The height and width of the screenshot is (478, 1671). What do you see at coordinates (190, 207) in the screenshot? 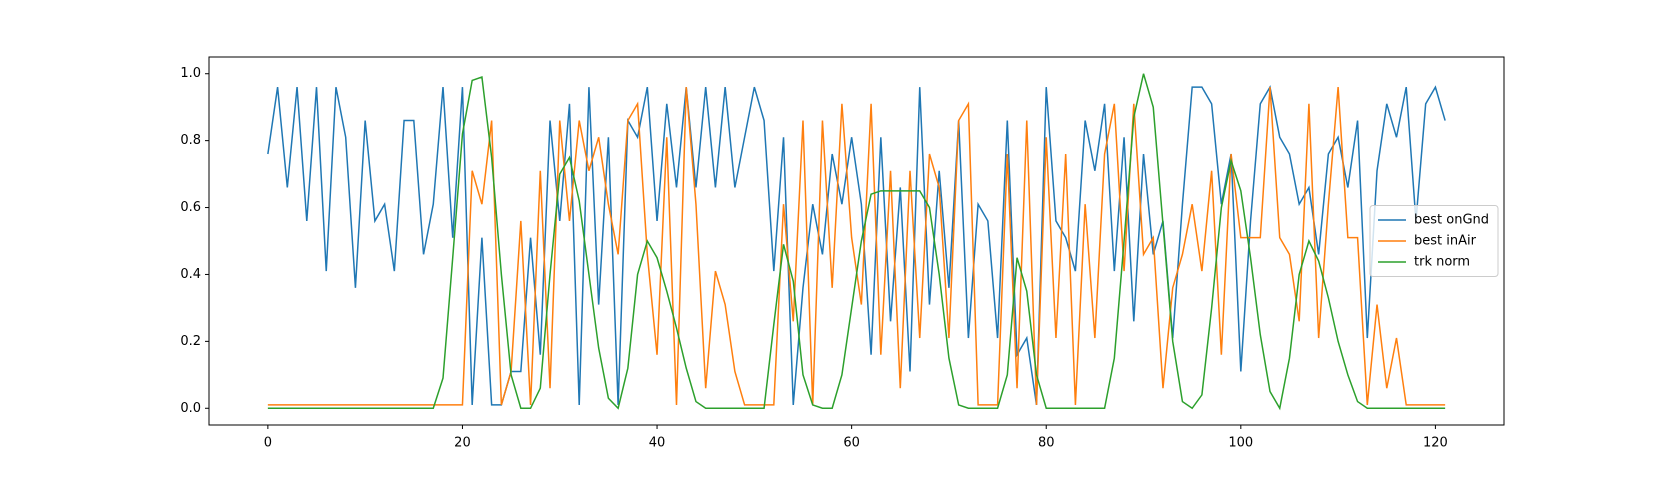
I see `y-tick-label: 0.6` at bounding box center [190, 207].